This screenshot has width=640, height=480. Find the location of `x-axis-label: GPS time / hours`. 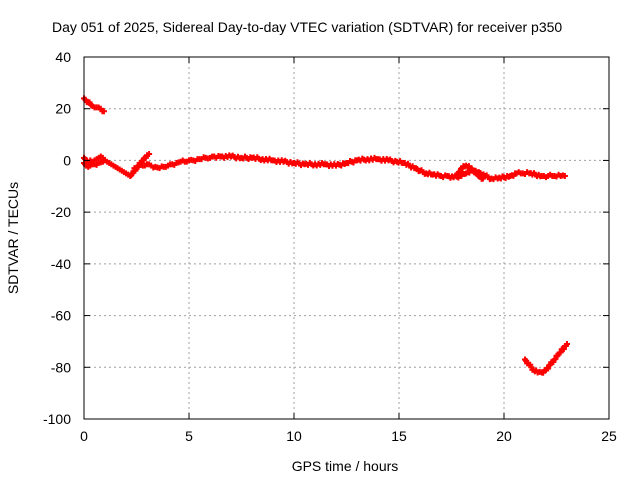

x-axis-label: GPS time / hours is located at coordinates (345, 466).